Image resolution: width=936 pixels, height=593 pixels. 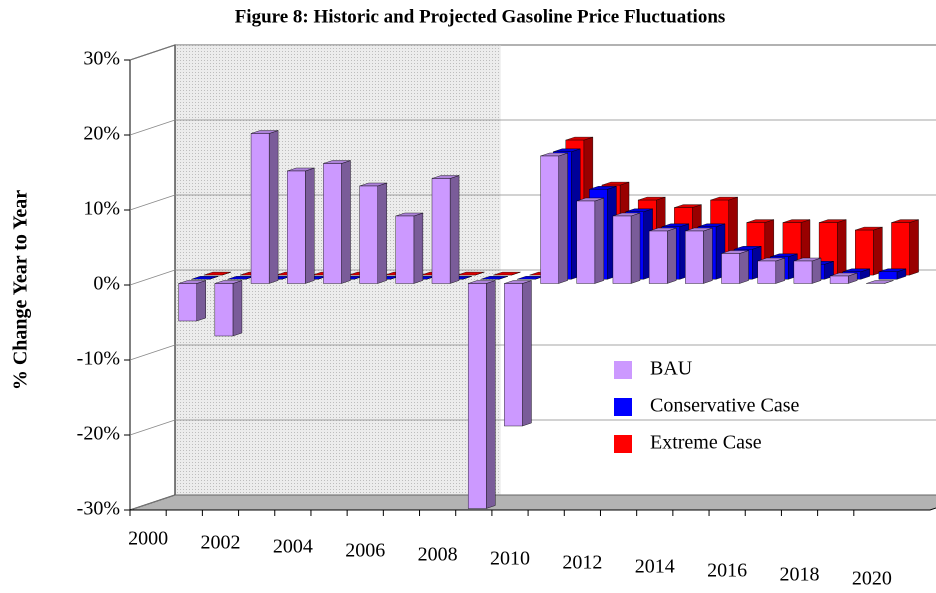 I want to click on x-tick-label: 2016, so click(x=727, y=571).